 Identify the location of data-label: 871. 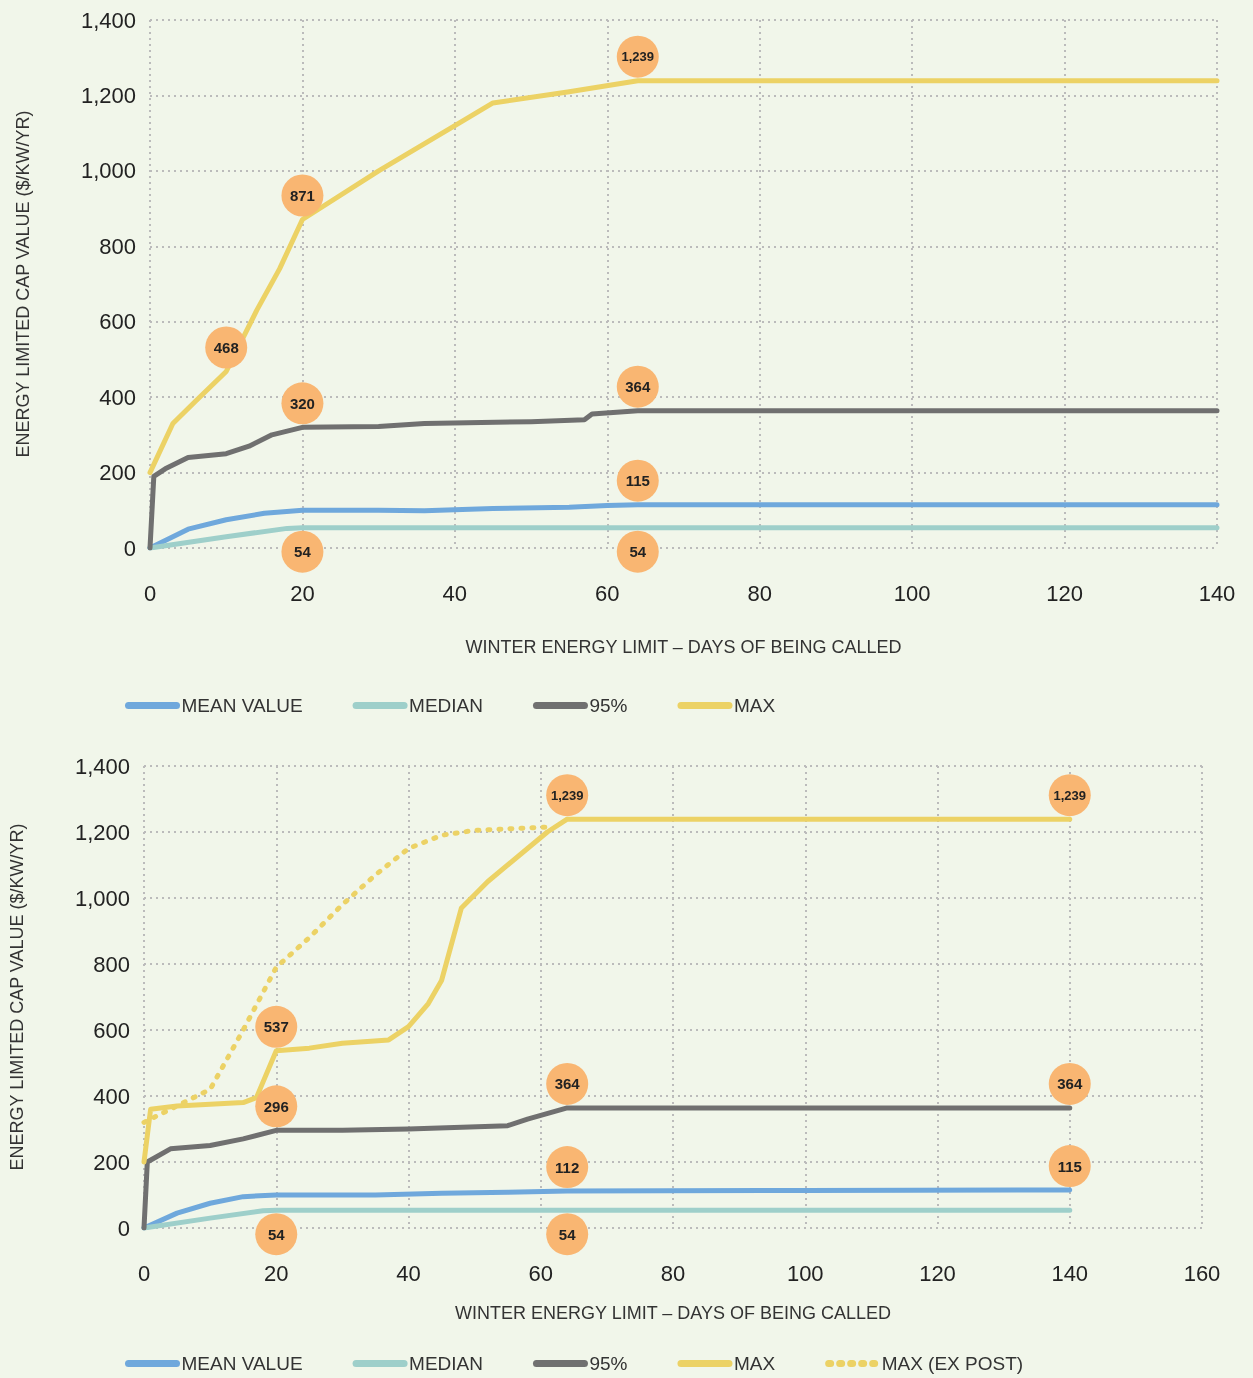
(302, 196).